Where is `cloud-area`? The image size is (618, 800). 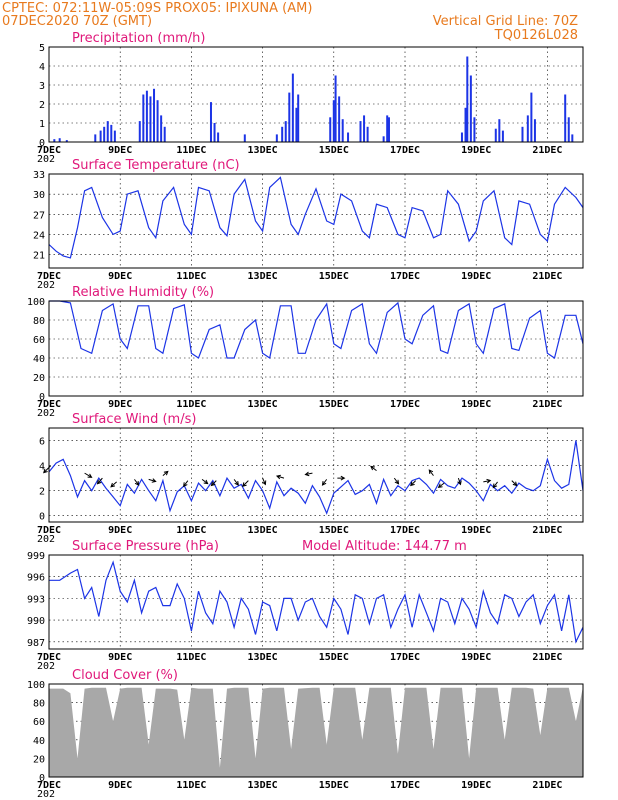 cloud-area is located at coordinates (316, 731).